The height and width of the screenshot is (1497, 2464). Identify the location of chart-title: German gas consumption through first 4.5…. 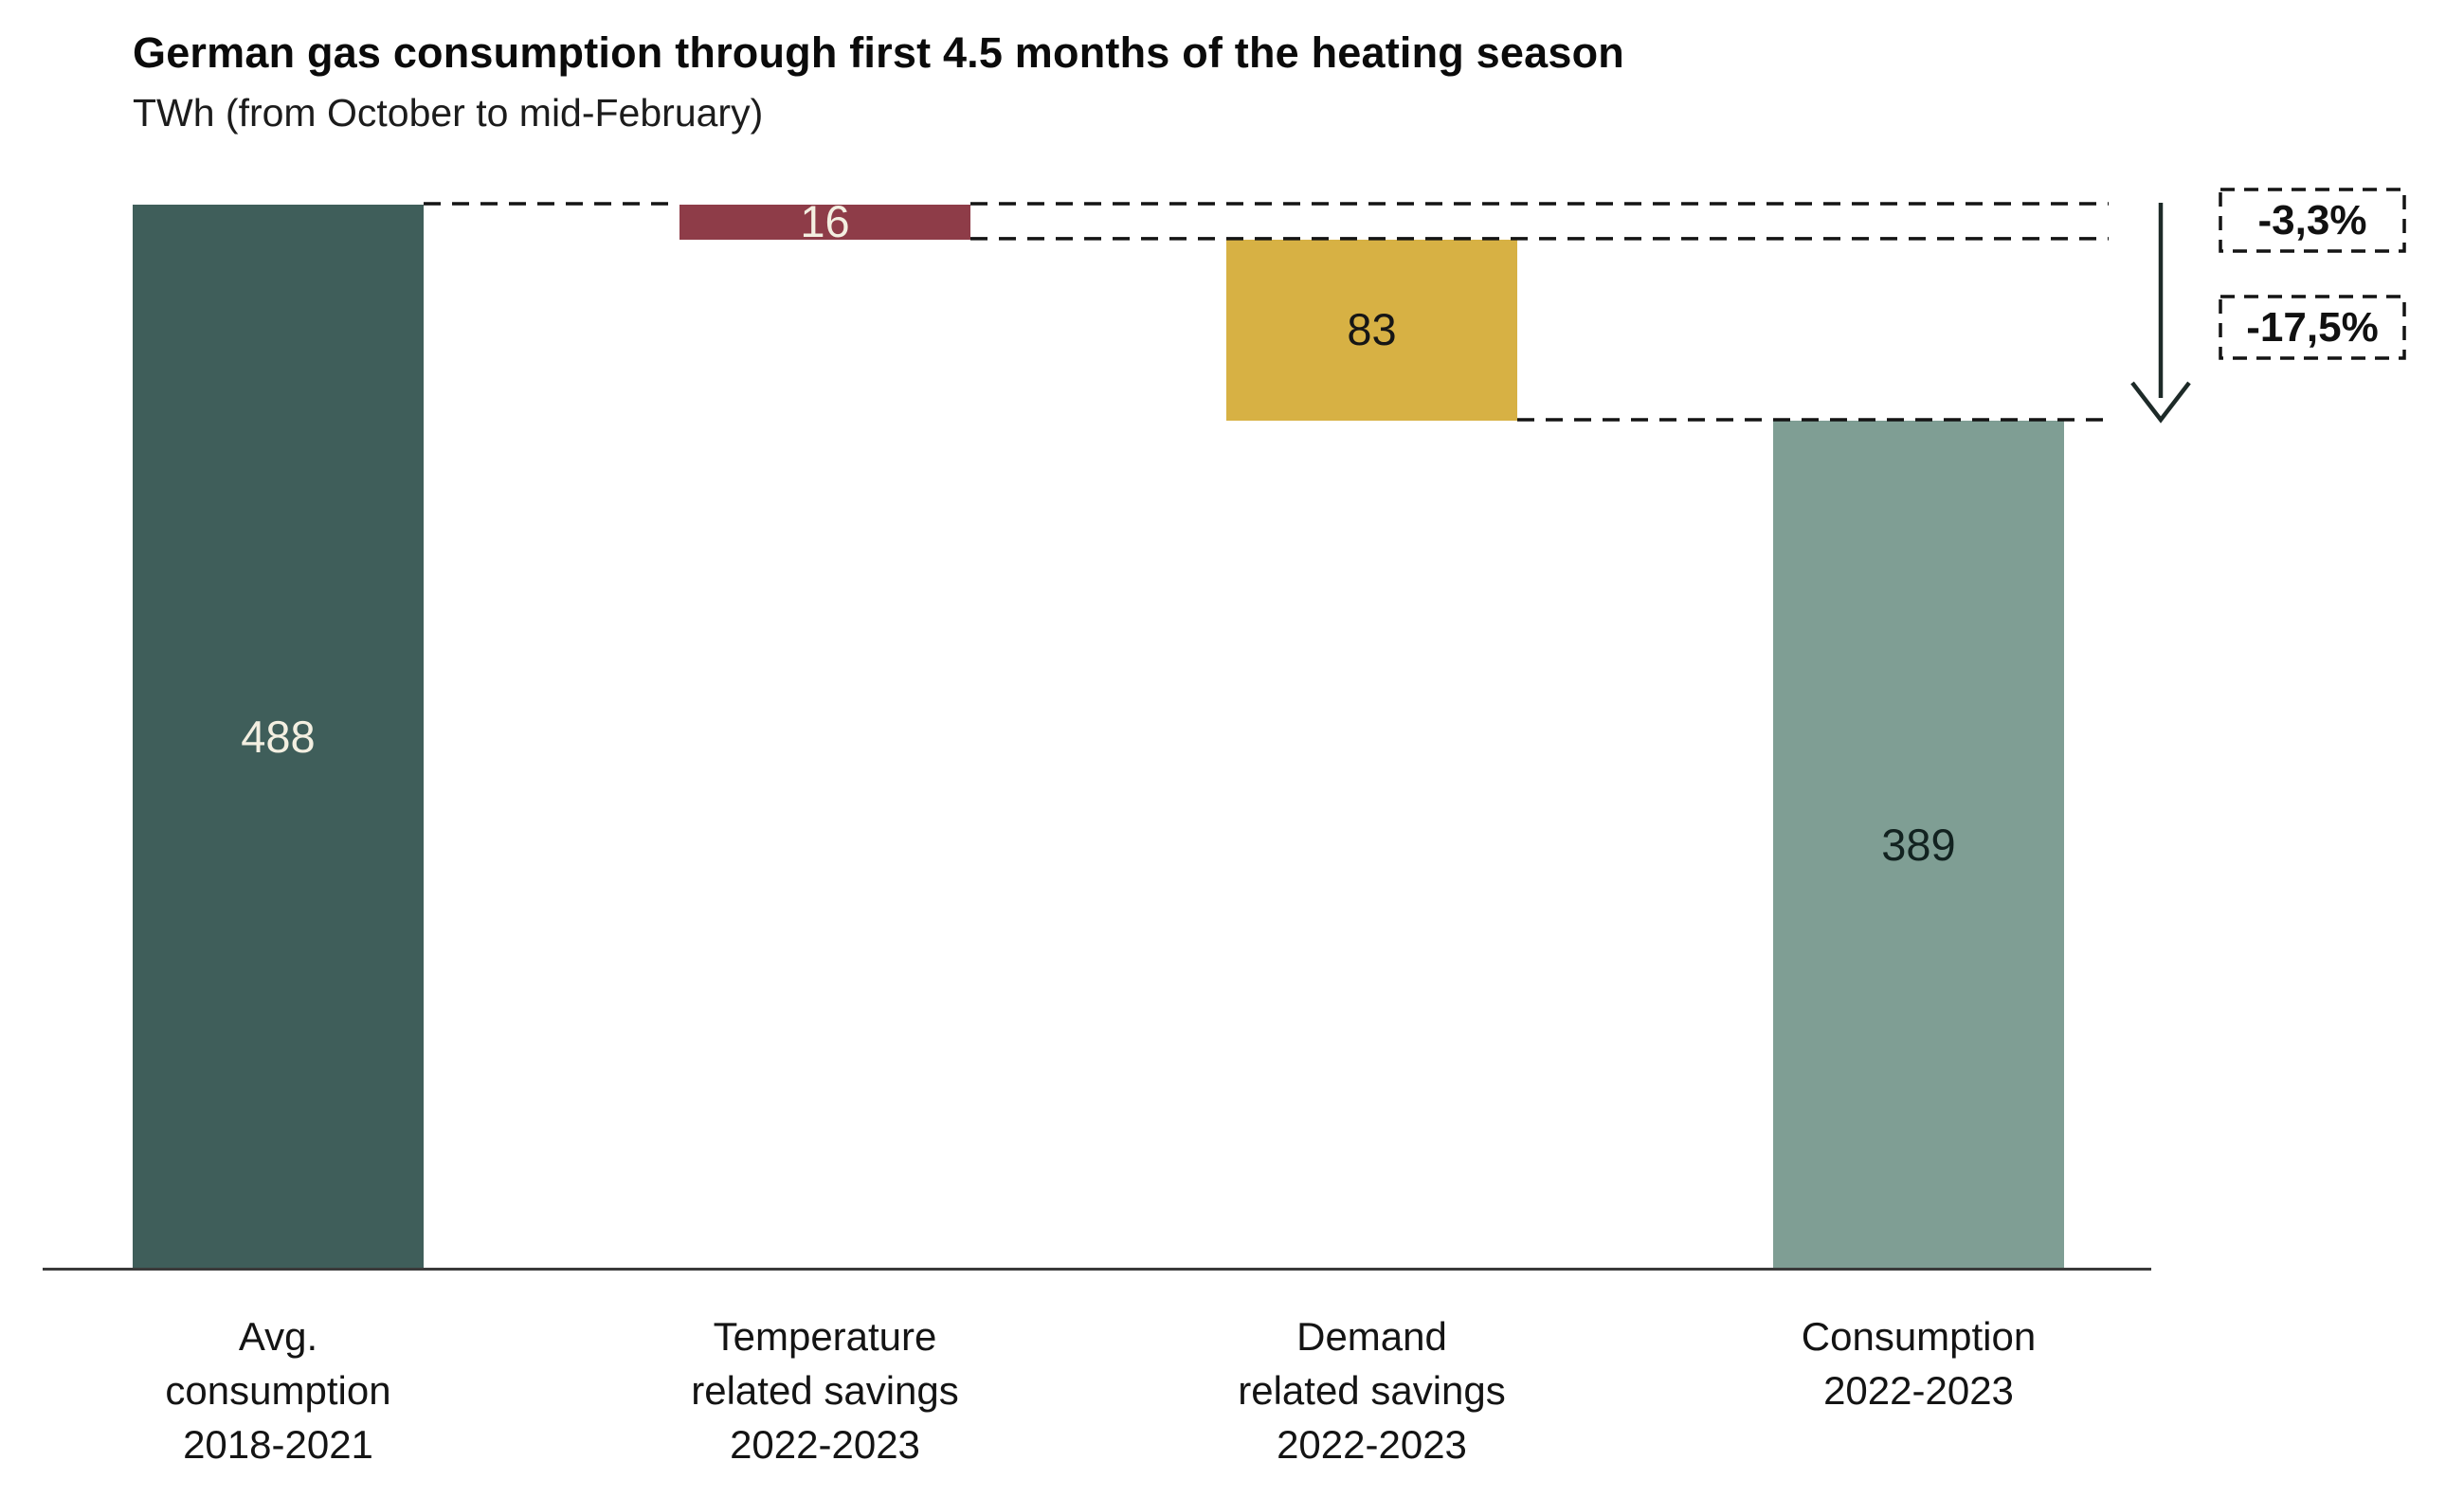
(878, 53).